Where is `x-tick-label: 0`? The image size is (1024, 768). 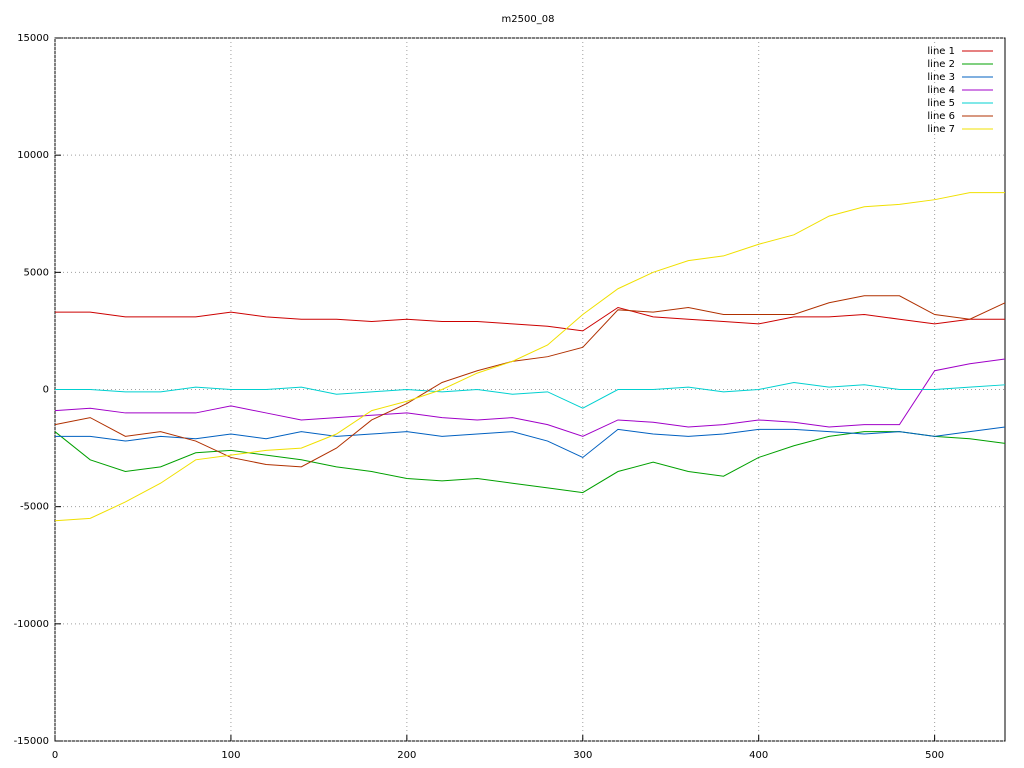 x-tick-label: 0 is located at coordinates (55, 755).